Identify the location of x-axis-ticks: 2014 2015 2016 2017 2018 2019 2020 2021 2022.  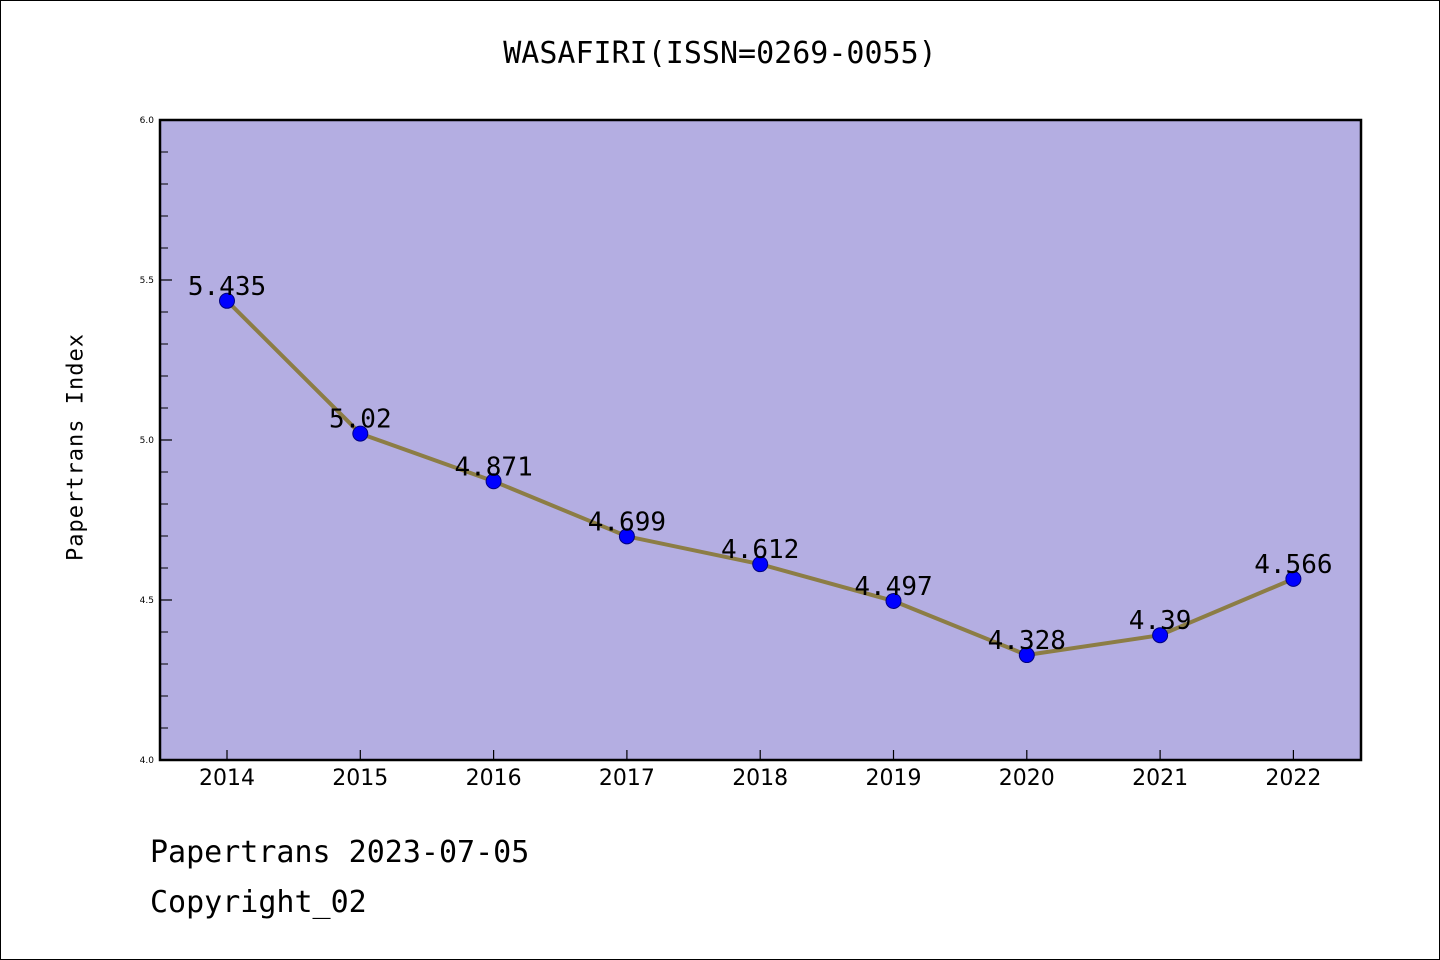
(760, 770).